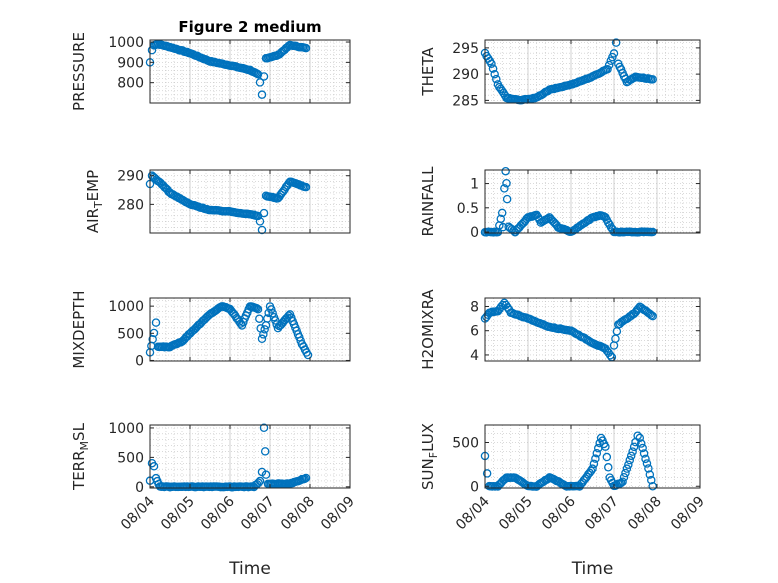  What do you see at coordinates (79, 329) in the screenshot?
I see `y-axis-label: MIXDEPTH` at bounding box center [79, 329].